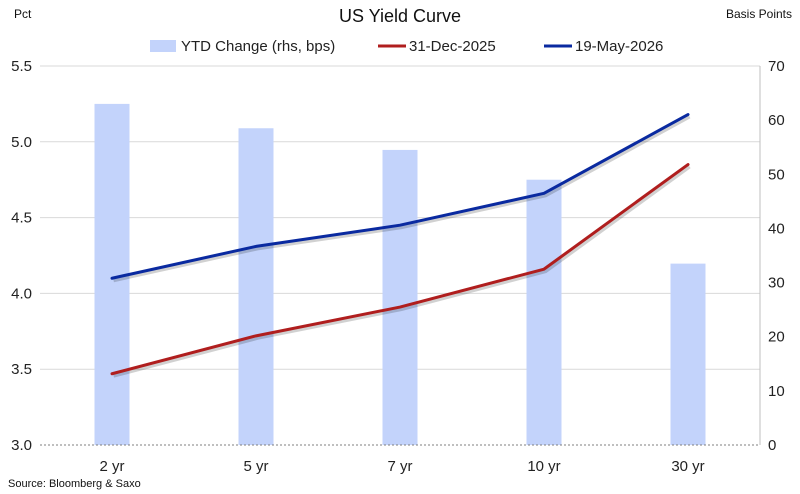 Image resolution: width=800 pixels, height=494 pixels. Describe the element at coordinates (163, 46) in the screenshot. I see `legend-swatch` at that location.